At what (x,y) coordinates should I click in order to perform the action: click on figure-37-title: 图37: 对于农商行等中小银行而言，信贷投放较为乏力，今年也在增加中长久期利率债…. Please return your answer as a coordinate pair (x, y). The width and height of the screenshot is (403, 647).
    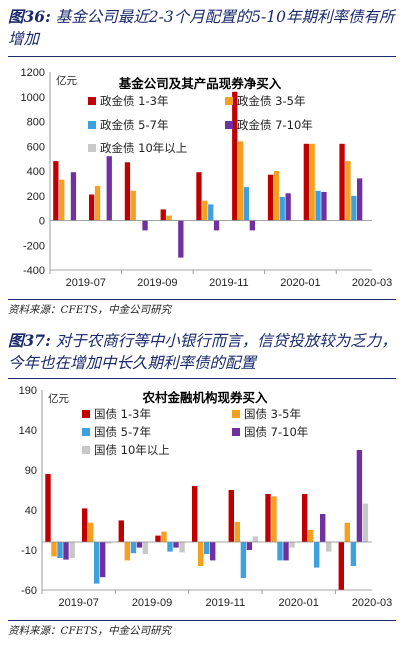
    Looking at the image, I should click on (203, 352).